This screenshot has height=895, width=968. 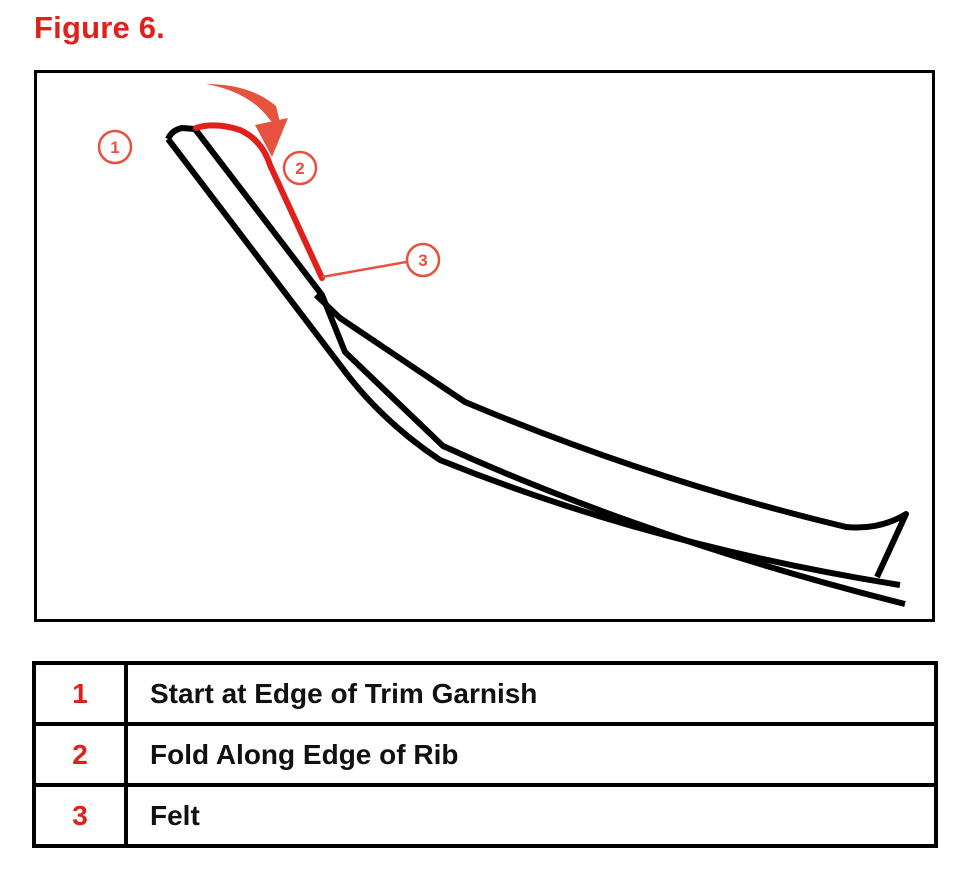 I want to click on legend-description: Start at Edge of Trim Garnish, so click(x=531, y=693).